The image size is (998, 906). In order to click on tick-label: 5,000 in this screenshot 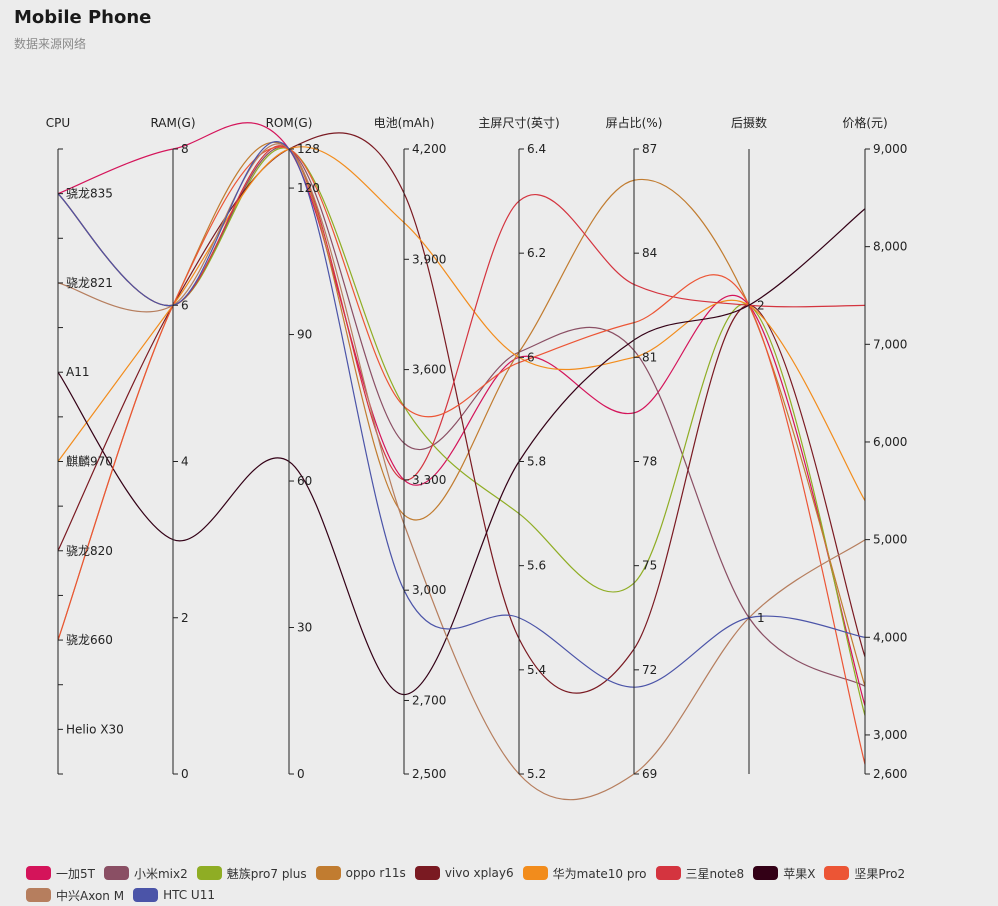, I will do `click(890, 540)`.